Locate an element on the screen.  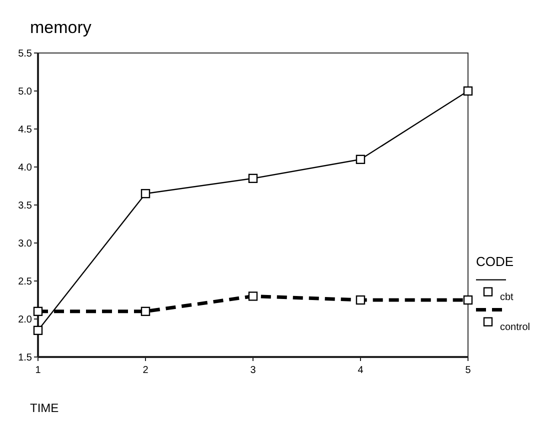
y-tick-label: 1.5 is located at coordinates (25, 358).